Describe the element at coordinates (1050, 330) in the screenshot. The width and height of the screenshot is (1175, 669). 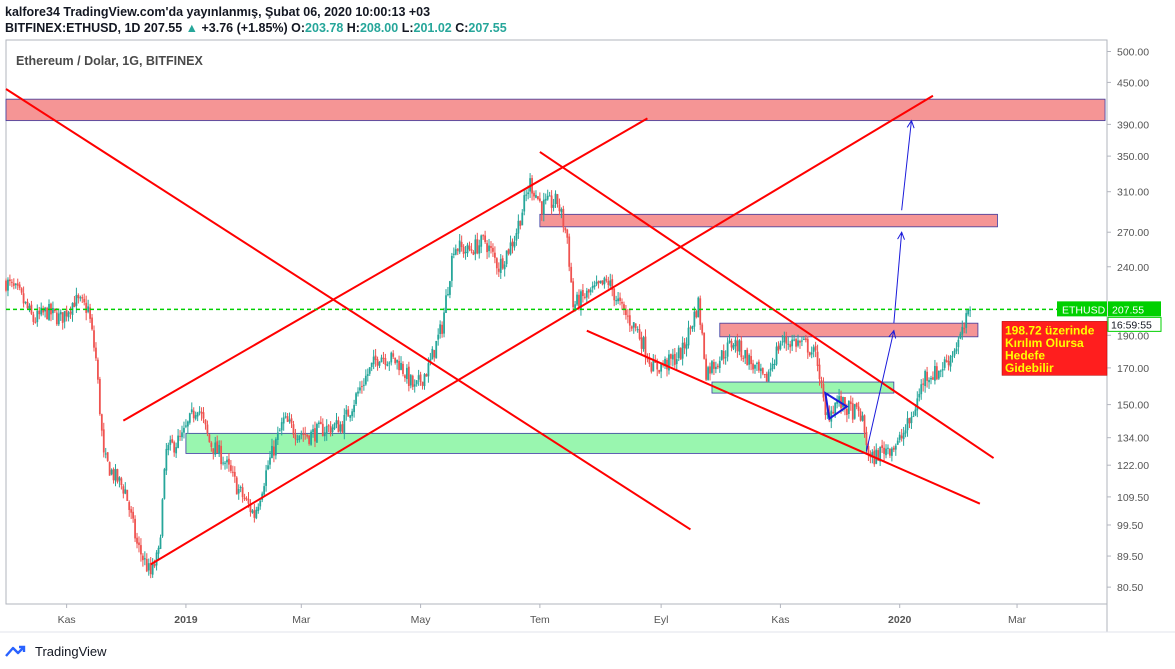
I see `annotation-line: 198.72 üzerinde` at that location.